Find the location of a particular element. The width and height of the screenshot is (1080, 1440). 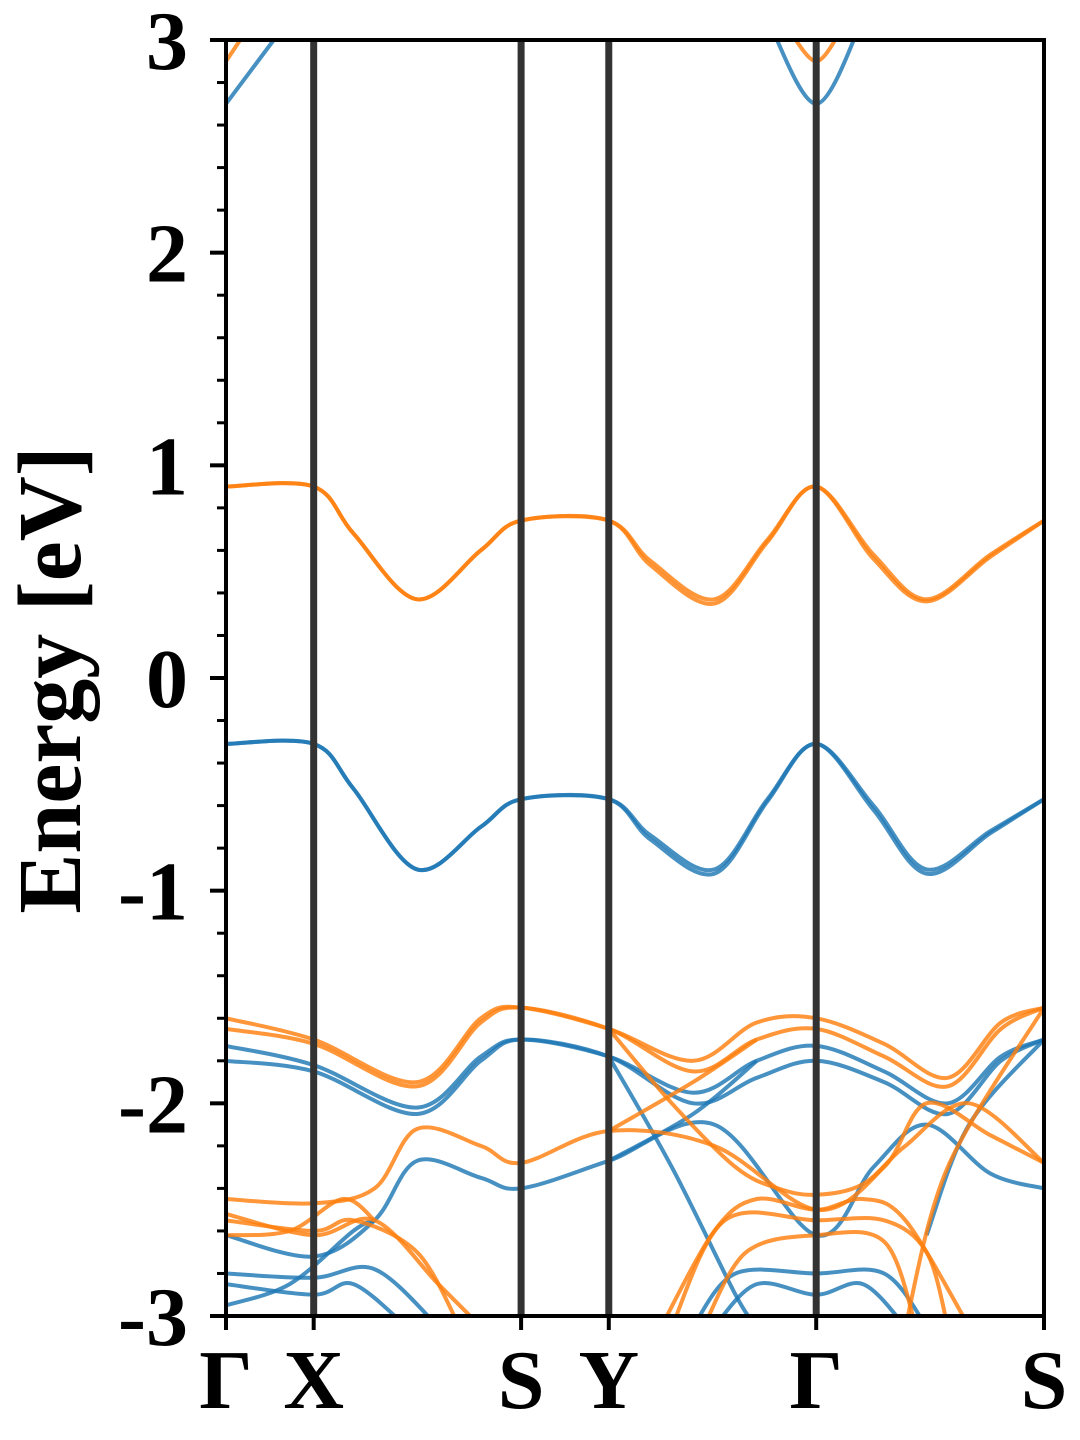

y-axis-label: Energy [eV] is located at coordinates (50, 679).